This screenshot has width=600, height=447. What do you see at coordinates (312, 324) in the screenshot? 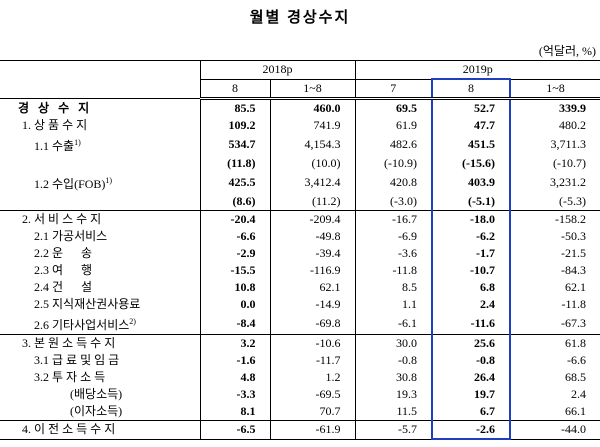
I see `cell: -69.8` at bounding box center [312, 324].